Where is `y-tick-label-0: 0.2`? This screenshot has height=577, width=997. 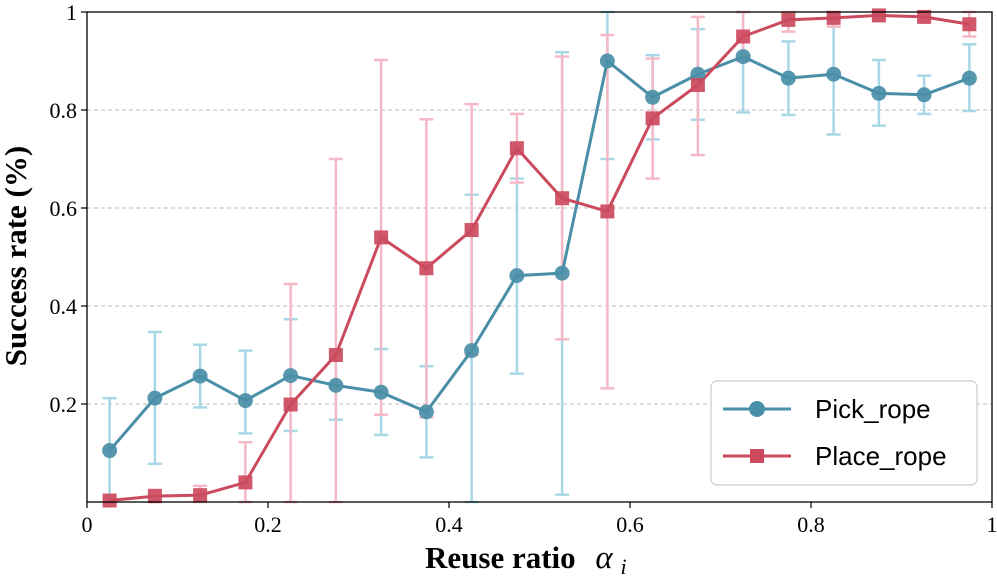 y-tick-label-0: 0.2 is located at coordinates (64, 404).